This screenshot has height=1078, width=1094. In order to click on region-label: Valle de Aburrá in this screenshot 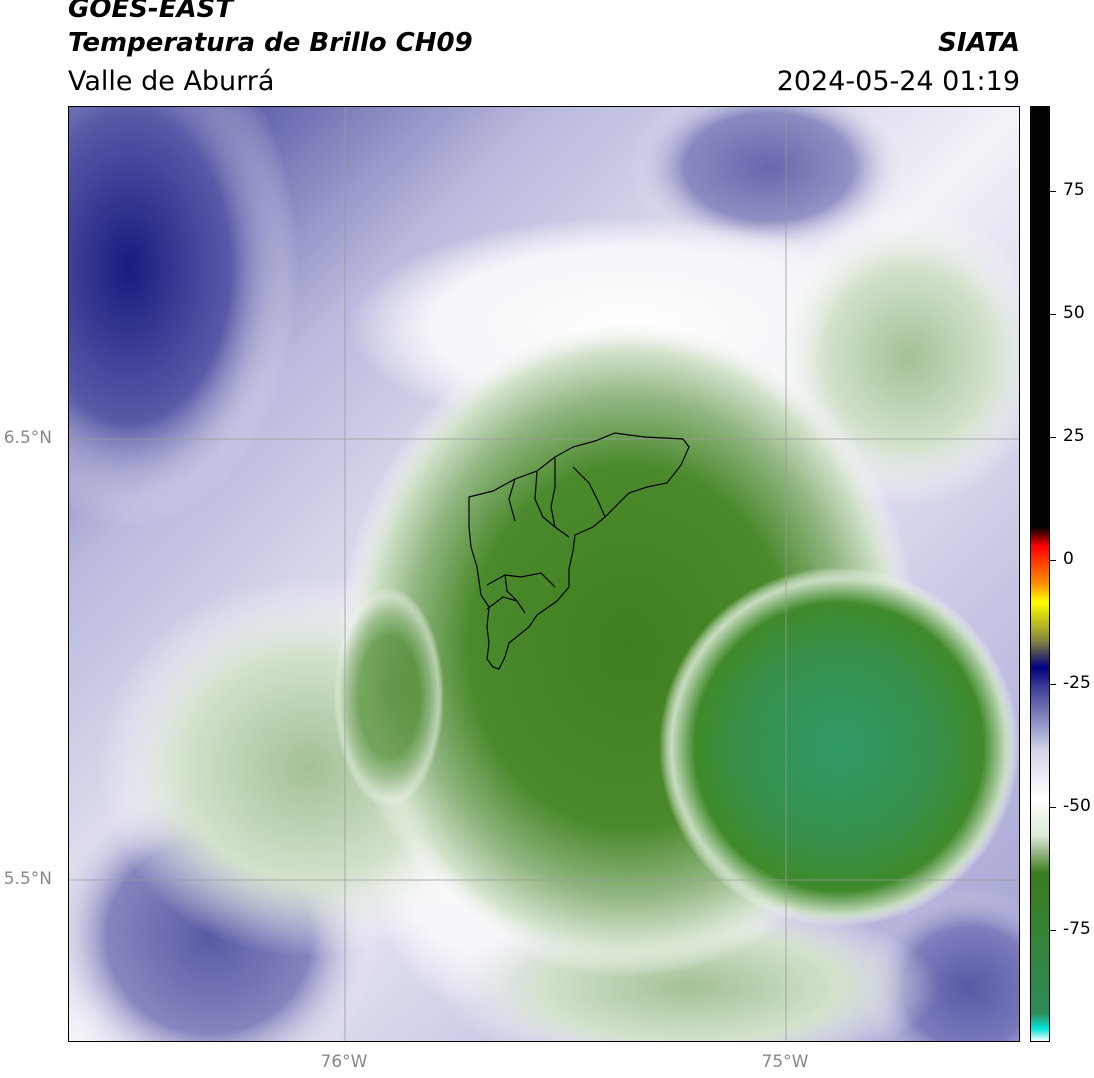, I will do `click(171, 81)`.